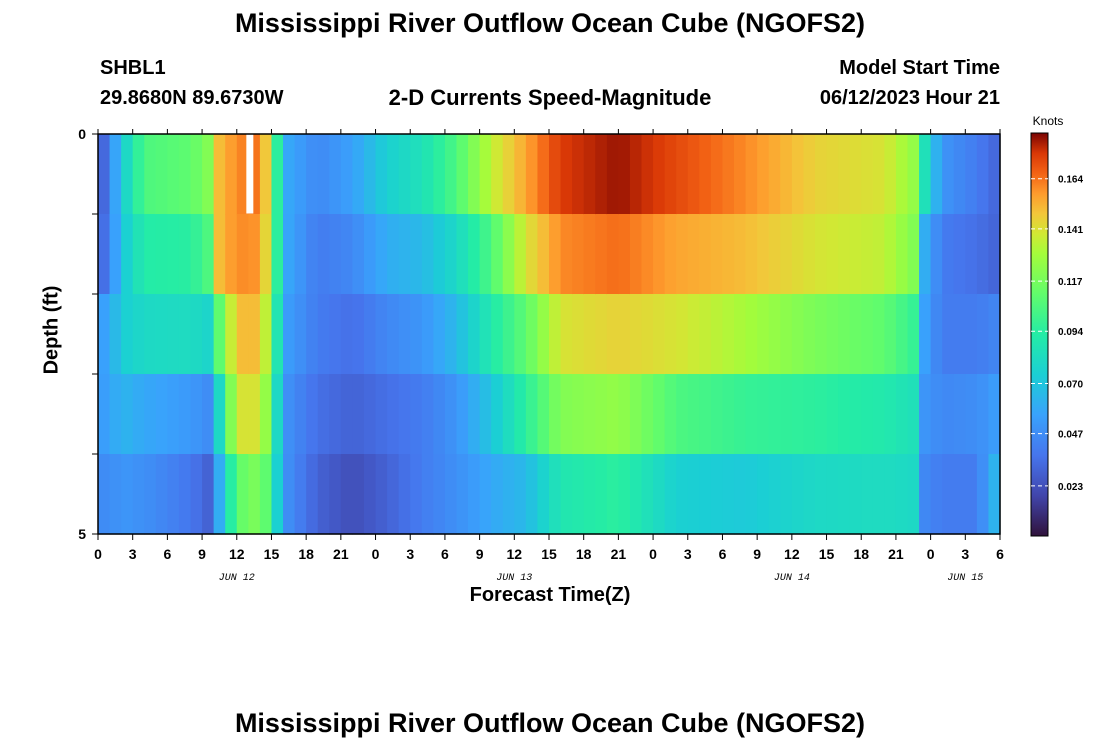 The image size is (1100, 750). What do you see at coordinates (861, 554) in the screenshot?
I see `x-tick-label: 18` at bounding box center [861, 554].